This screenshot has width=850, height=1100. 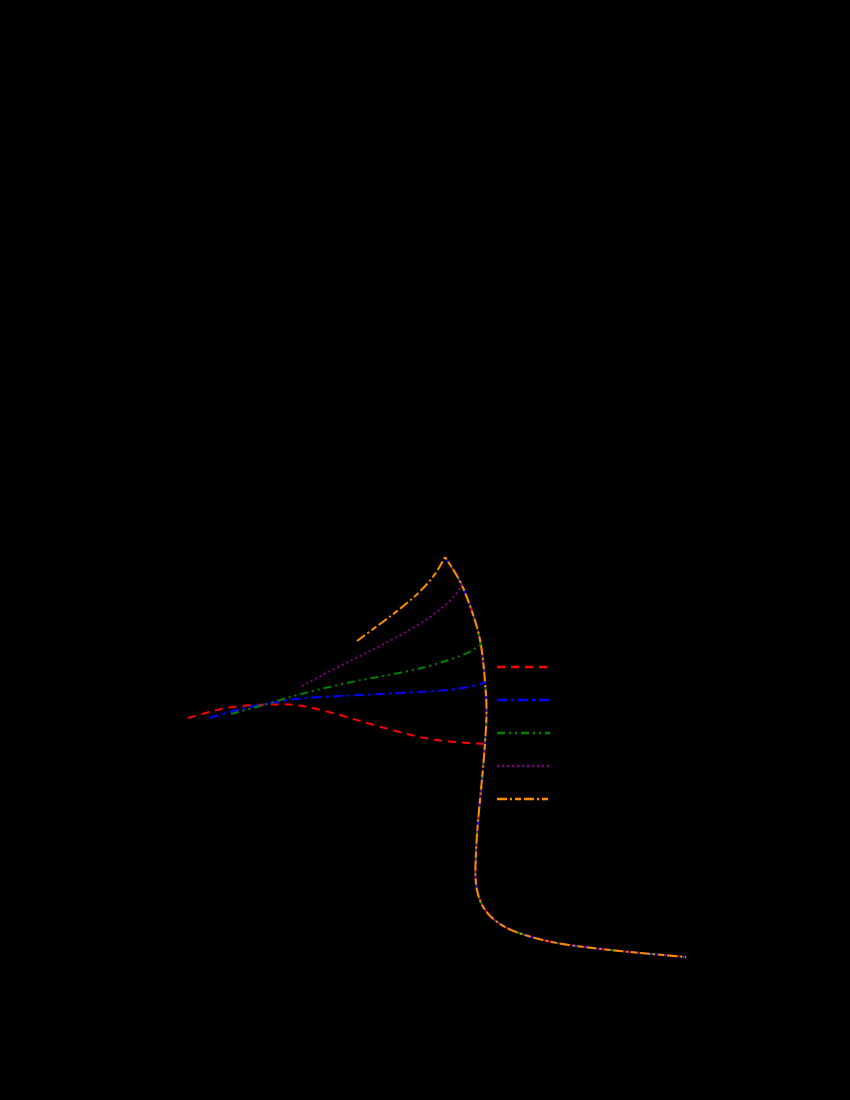 What do you see at coordinates (523, 733) in the screenshot?
I see `chart-legend` at bounding box center [523, 733].